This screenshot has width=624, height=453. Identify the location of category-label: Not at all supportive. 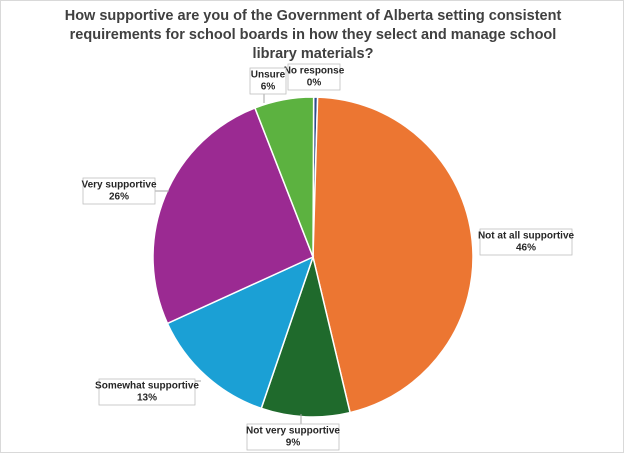
(526, 236).